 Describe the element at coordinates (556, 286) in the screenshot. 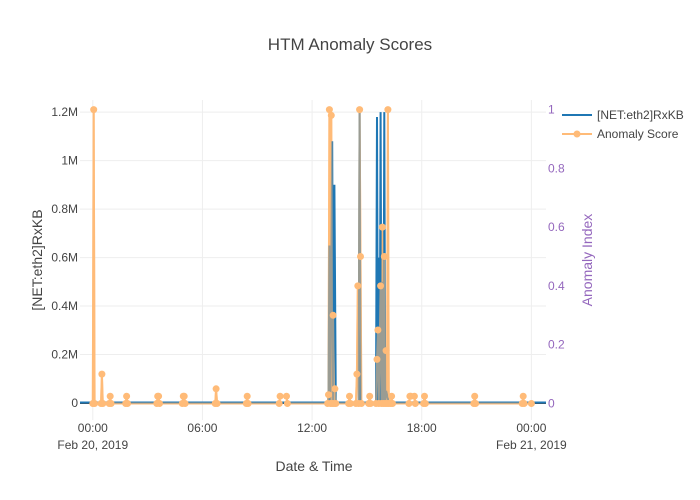

I see `y2-tick-label: 0.4` at that location.